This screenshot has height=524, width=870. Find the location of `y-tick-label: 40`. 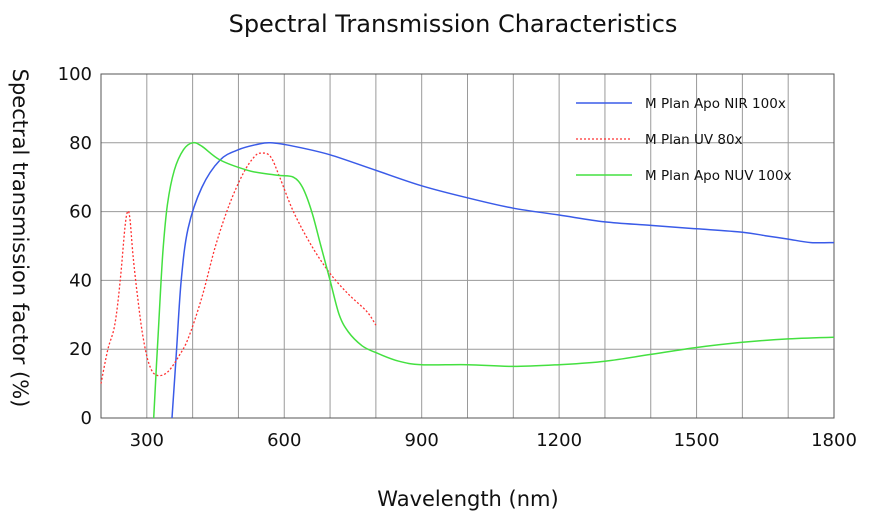

y-tick-label: 40 is located at coordinates (80, 280).